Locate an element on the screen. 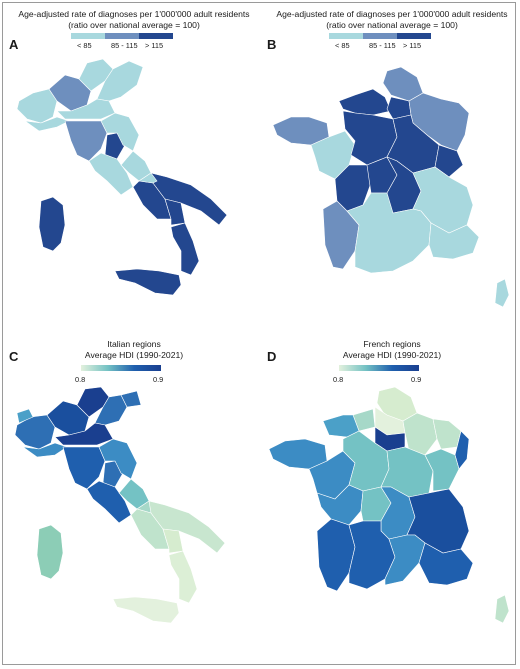  italy-hdi-map is located at coordinates (120, 505).